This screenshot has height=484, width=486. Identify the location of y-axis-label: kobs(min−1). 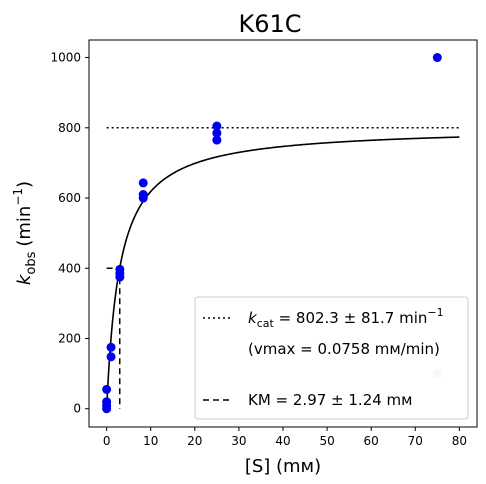
(25, 233).